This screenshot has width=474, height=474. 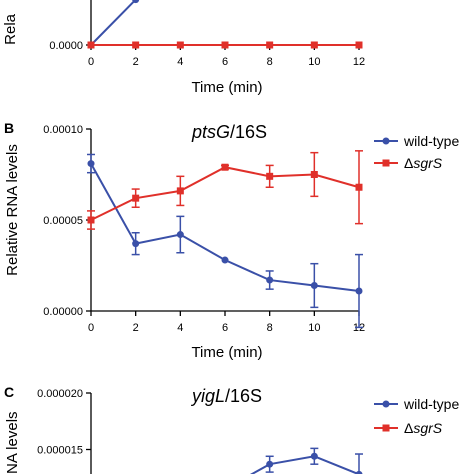 I want to click on panel-b-legend-sgrs: ΔsgrS, so click(x=408, y=163).